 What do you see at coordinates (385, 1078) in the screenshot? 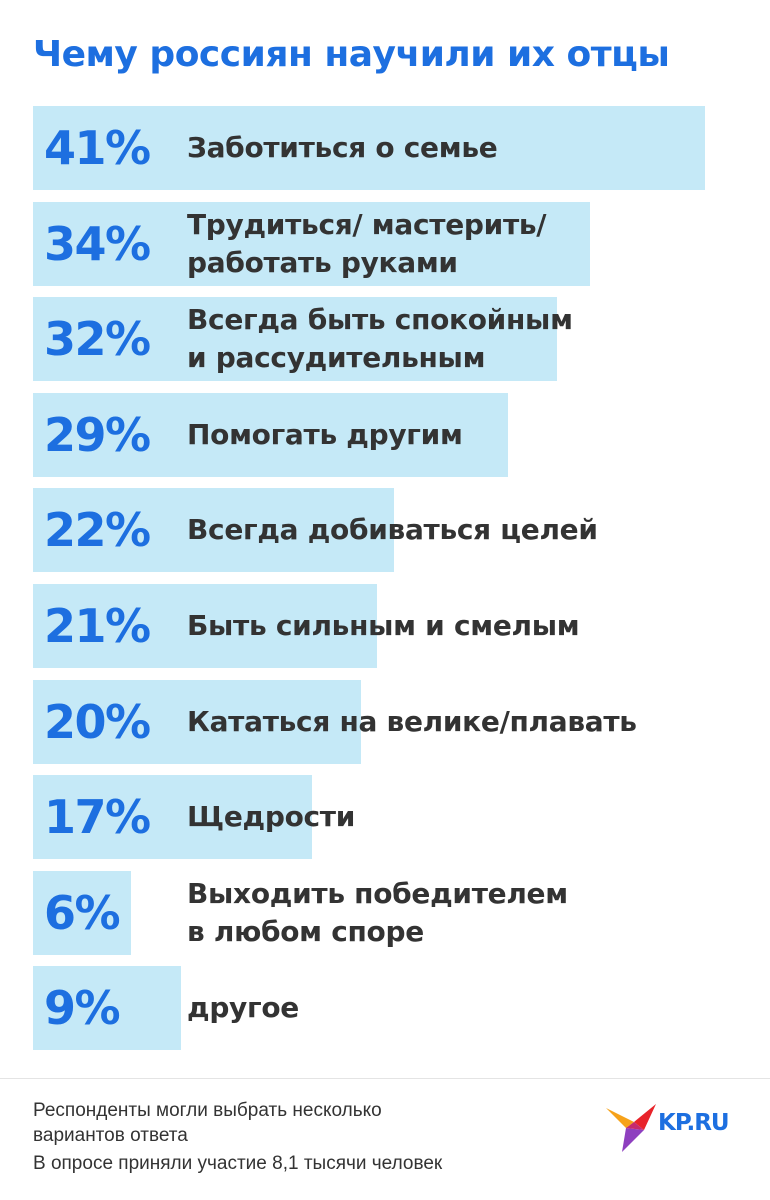
I see `footer-divider` at bounding box center [385, 1078].